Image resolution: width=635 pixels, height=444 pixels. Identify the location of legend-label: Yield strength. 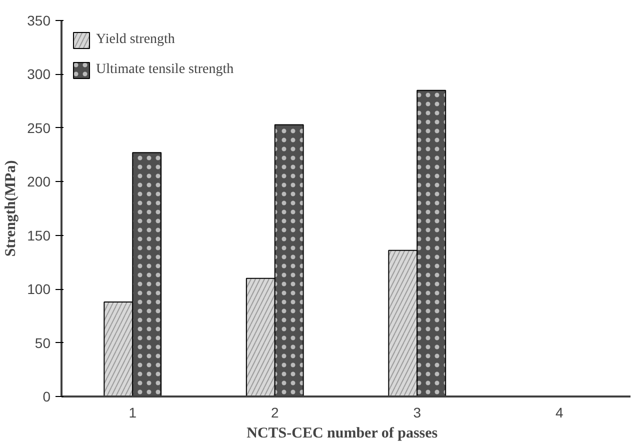
(135, 40).